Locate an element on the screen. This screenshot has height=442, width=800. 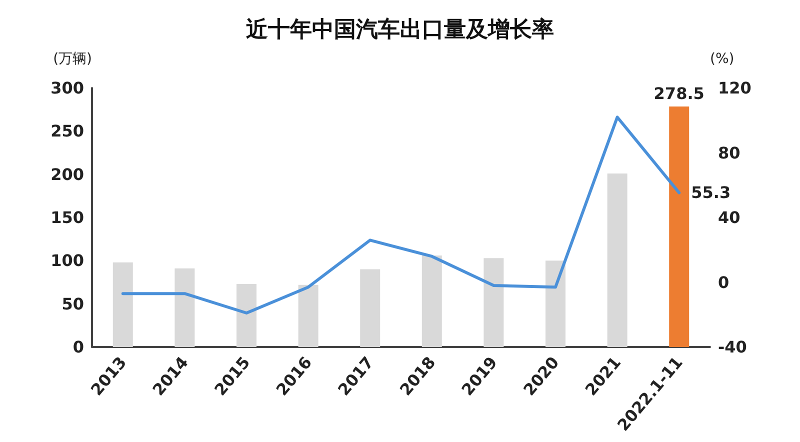
y-tick-label: 0 is located at coordinates (78, 347).